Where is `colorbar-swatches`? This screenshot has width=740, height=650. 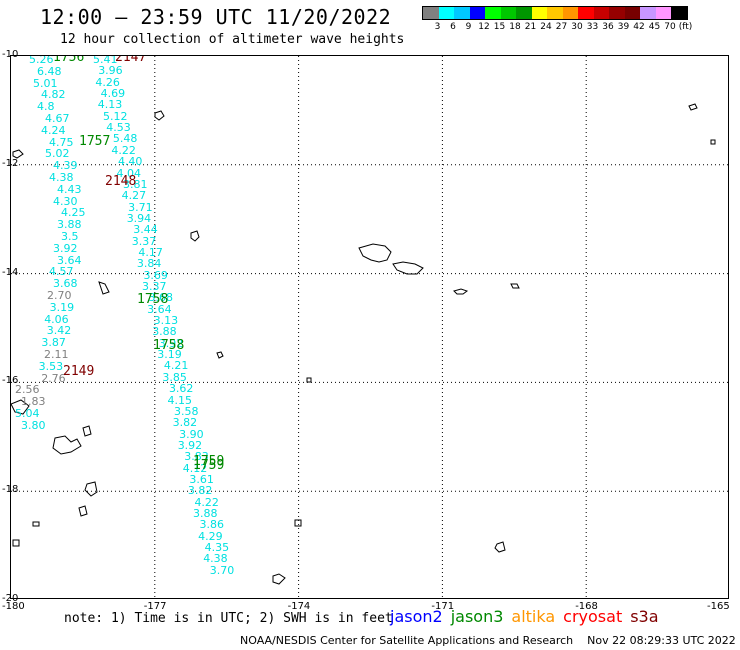
colorbar-swatches is located at coordinates (555, 13).